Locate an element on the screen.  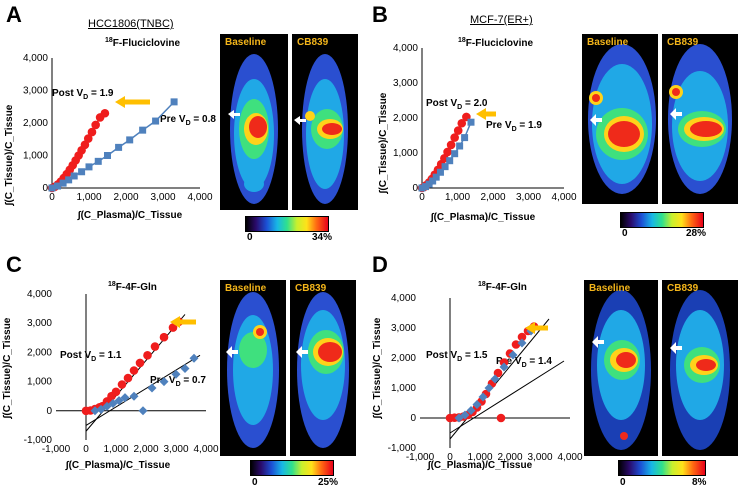
y-axis-label: ∫(C_Tissue)/C_Tissue is located at coordinates (9, 155).